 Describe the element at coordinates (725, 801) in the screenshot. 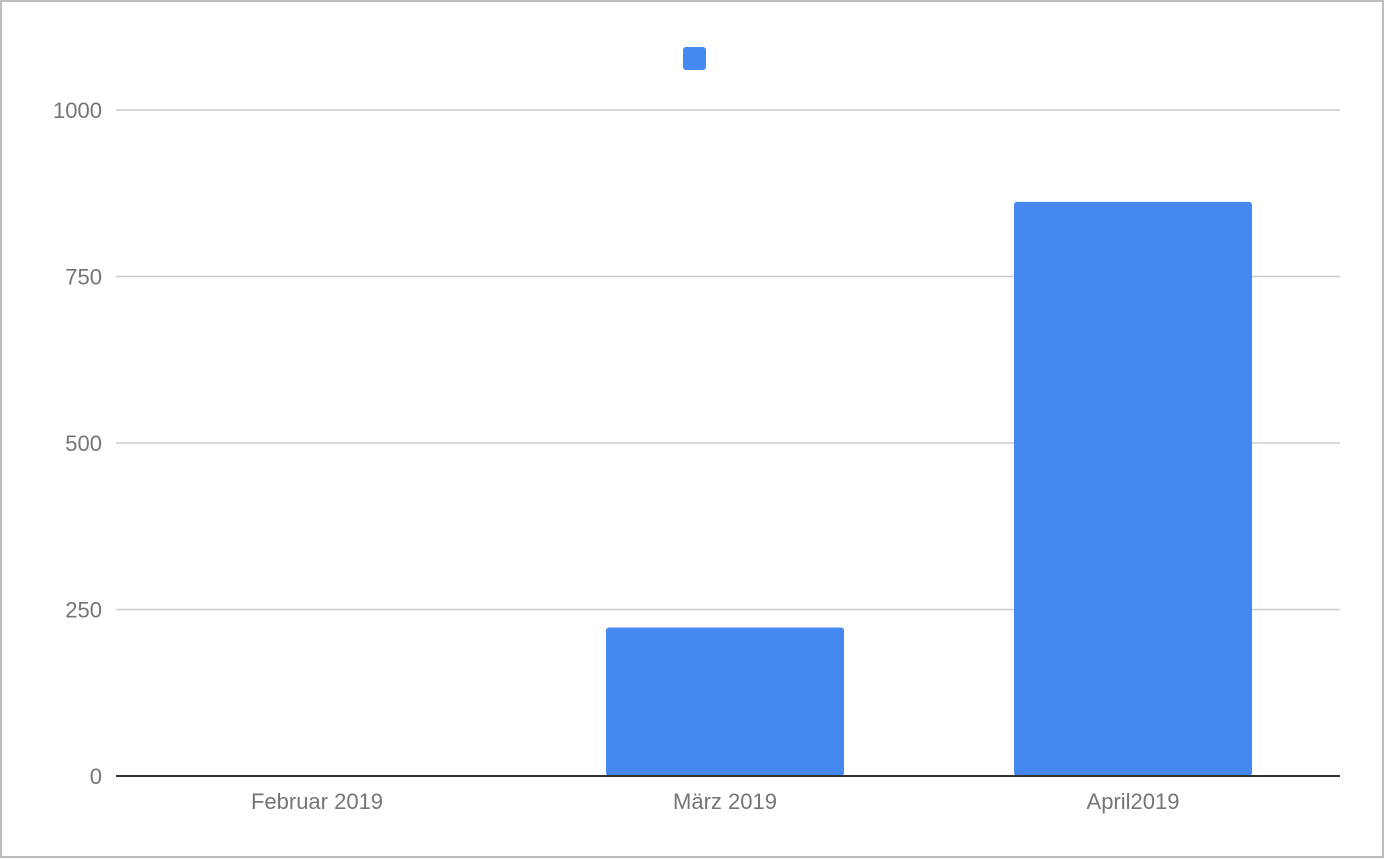

I see `x-tick-label: März 2019` at that location.